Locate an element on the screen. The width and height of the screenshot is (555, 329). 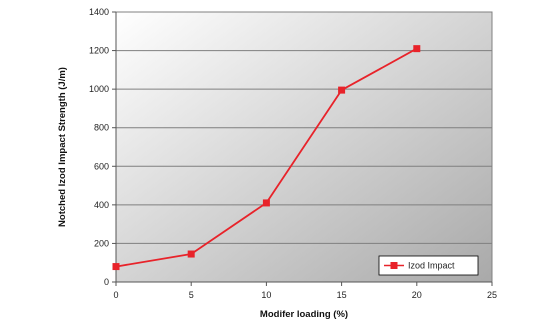
y-tick-label: 200 is located at coordinates (101, 243).